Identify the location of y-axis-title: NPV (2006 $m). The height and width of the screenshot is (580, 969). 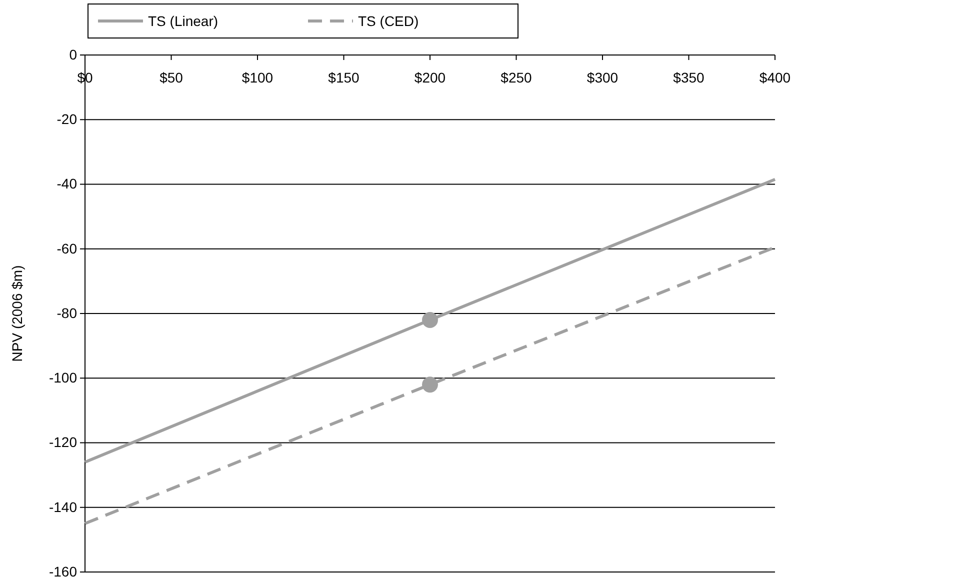
(17, 313).